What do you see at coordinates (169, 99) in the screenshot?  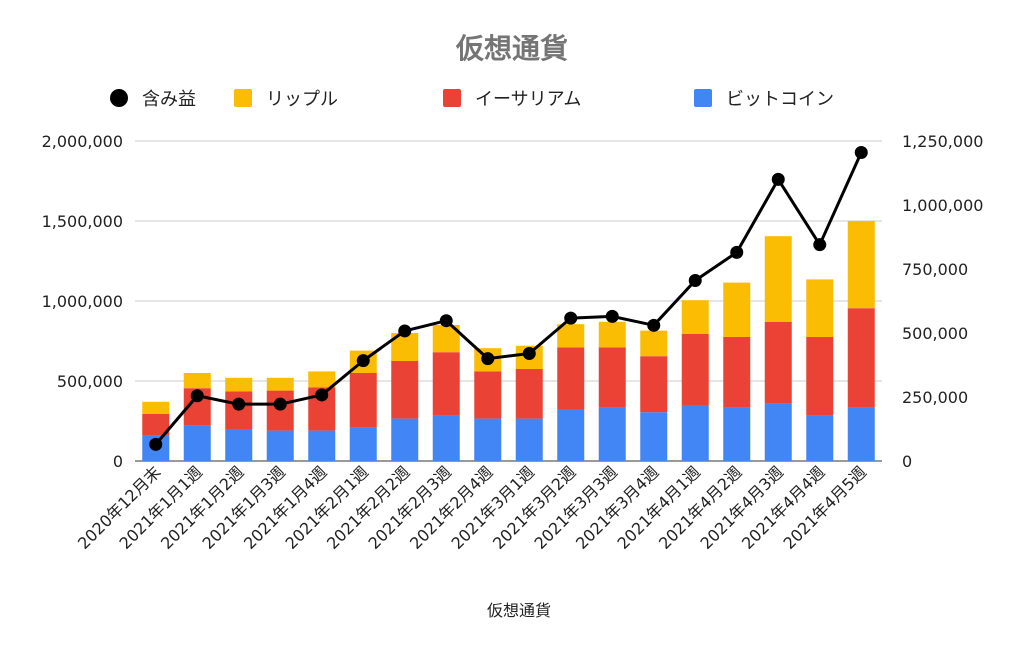 I see `legend-label: 含み益` at bounding box center [169, 99].